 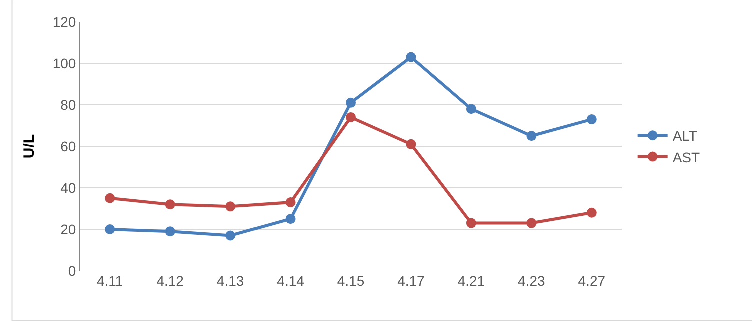 What do you see at coordinates (412, 281) in the screenshot?
I see `x-tick-label: 4.17` at bounding box center [412, 281].